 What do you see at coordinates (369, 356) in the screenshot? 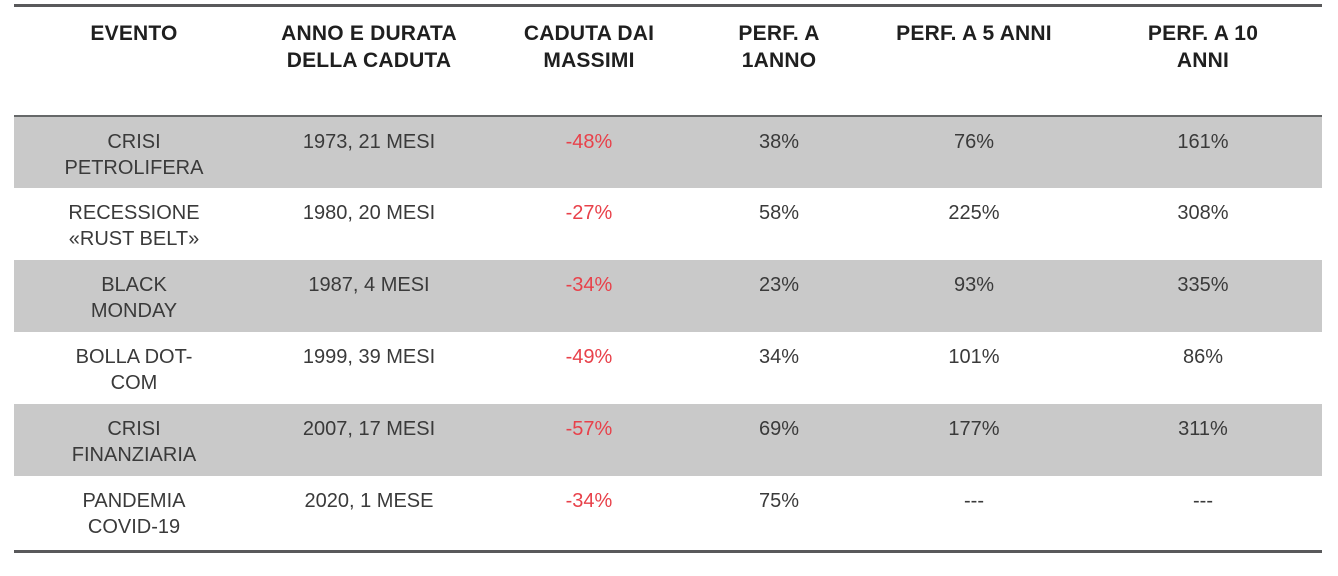
I see `cell-anno-durata: 1999, 39 MESI` at bounding box center [369, 356].